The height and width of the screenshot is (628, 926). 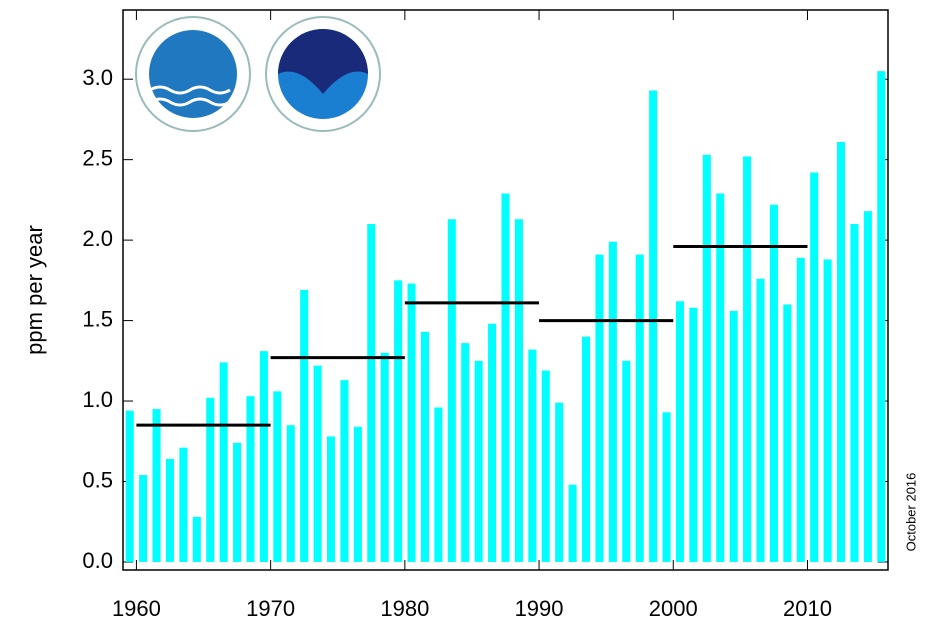 I want to click on y-axis-label: ppm per year, so click(x=34, y=290).